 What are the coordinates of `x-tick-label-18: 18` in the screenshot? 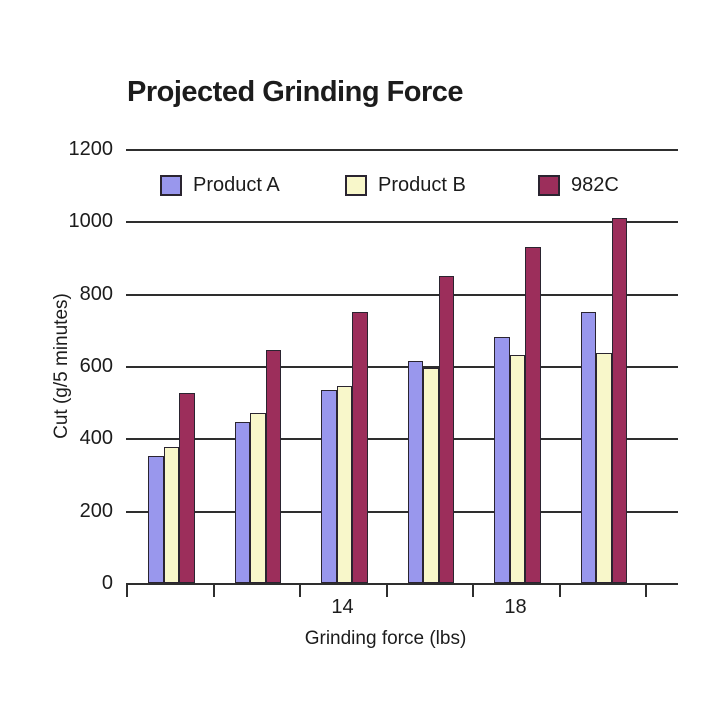 It's located at (515, 607).